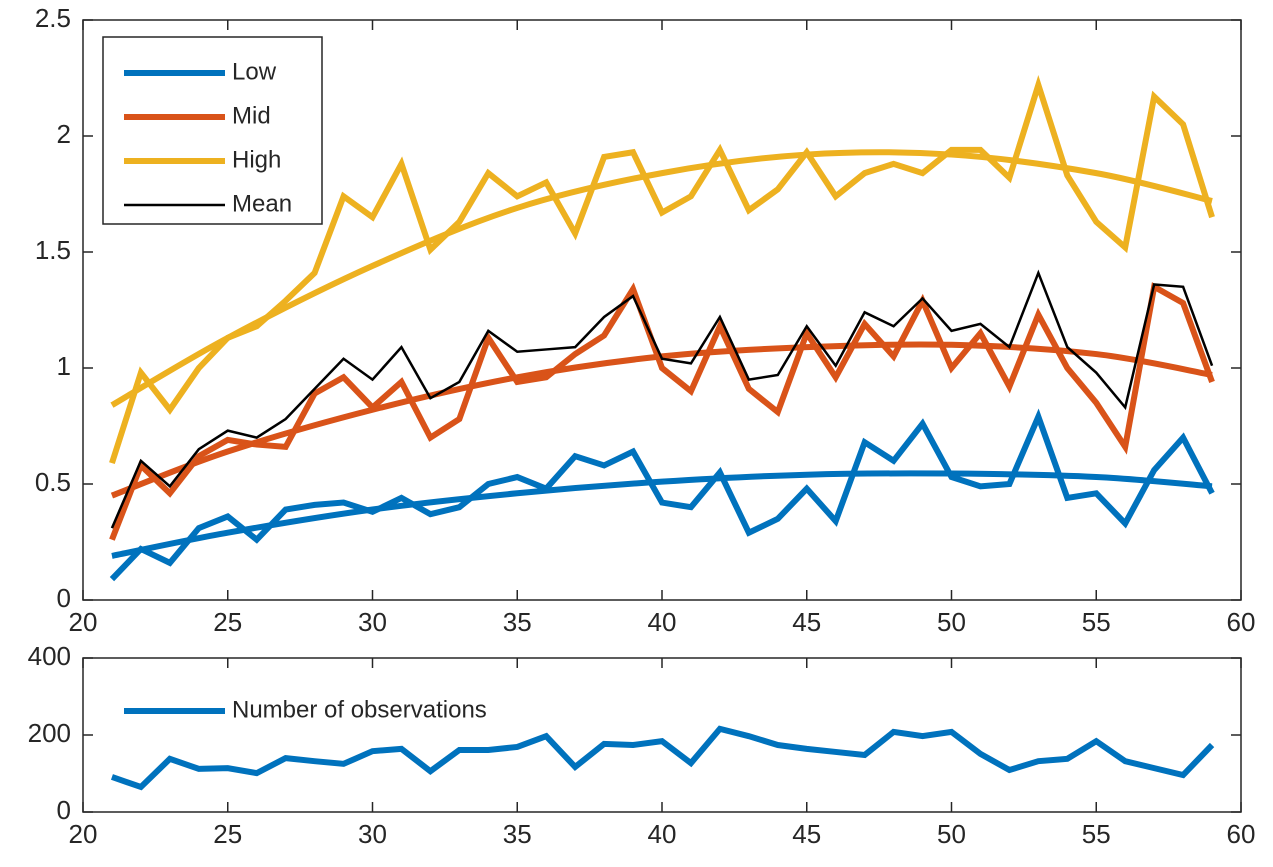 The image size is (1273, 867). What do you see at coordinates (359, 709) in the screenshot?
I see `legend-label: Number of observations` at bounding box center [359, 709].